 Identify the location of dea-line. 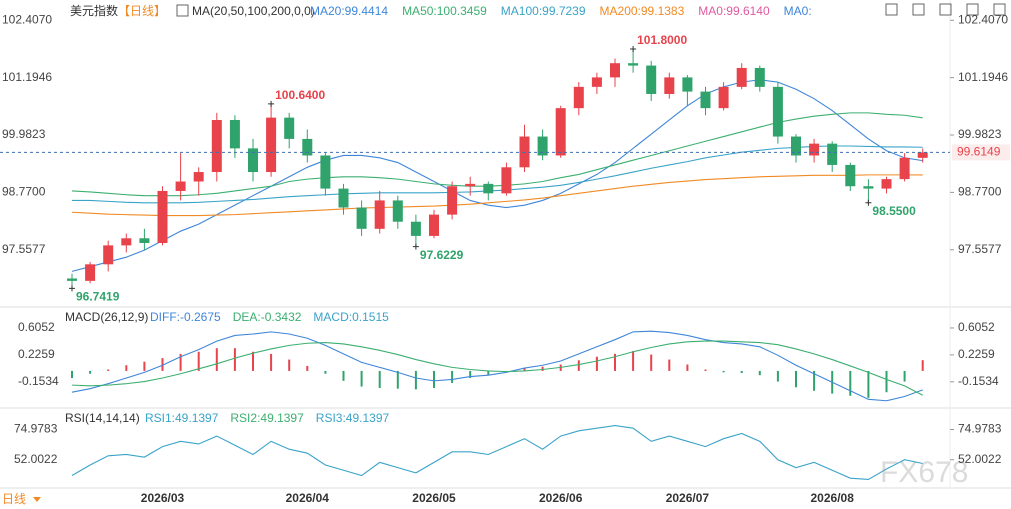
(497, 368).